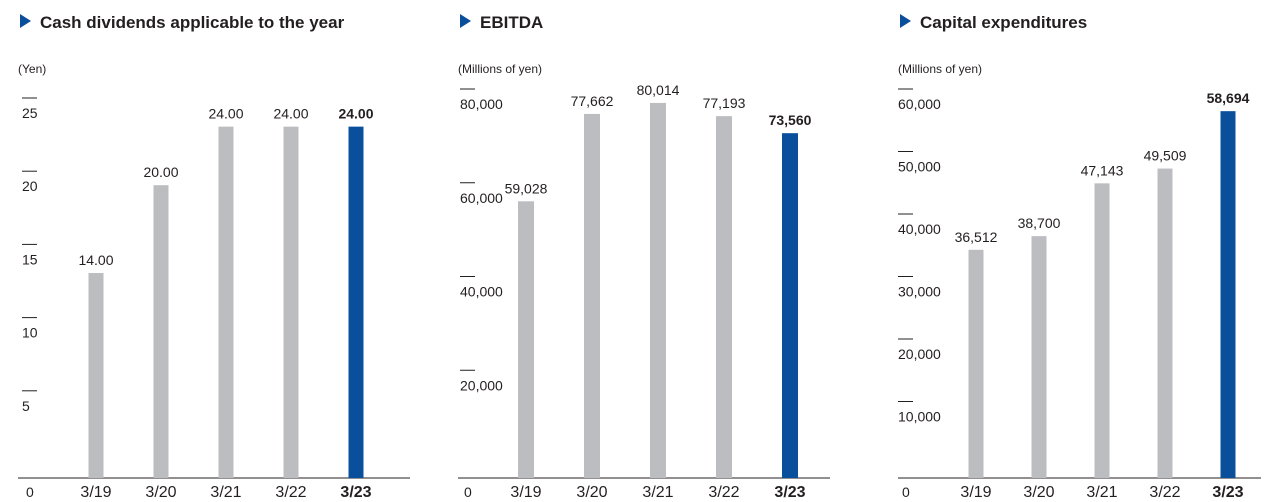 This screenshot has width=1271, height=502. I want to click on value-label: 58,694, so click(1228, 98).